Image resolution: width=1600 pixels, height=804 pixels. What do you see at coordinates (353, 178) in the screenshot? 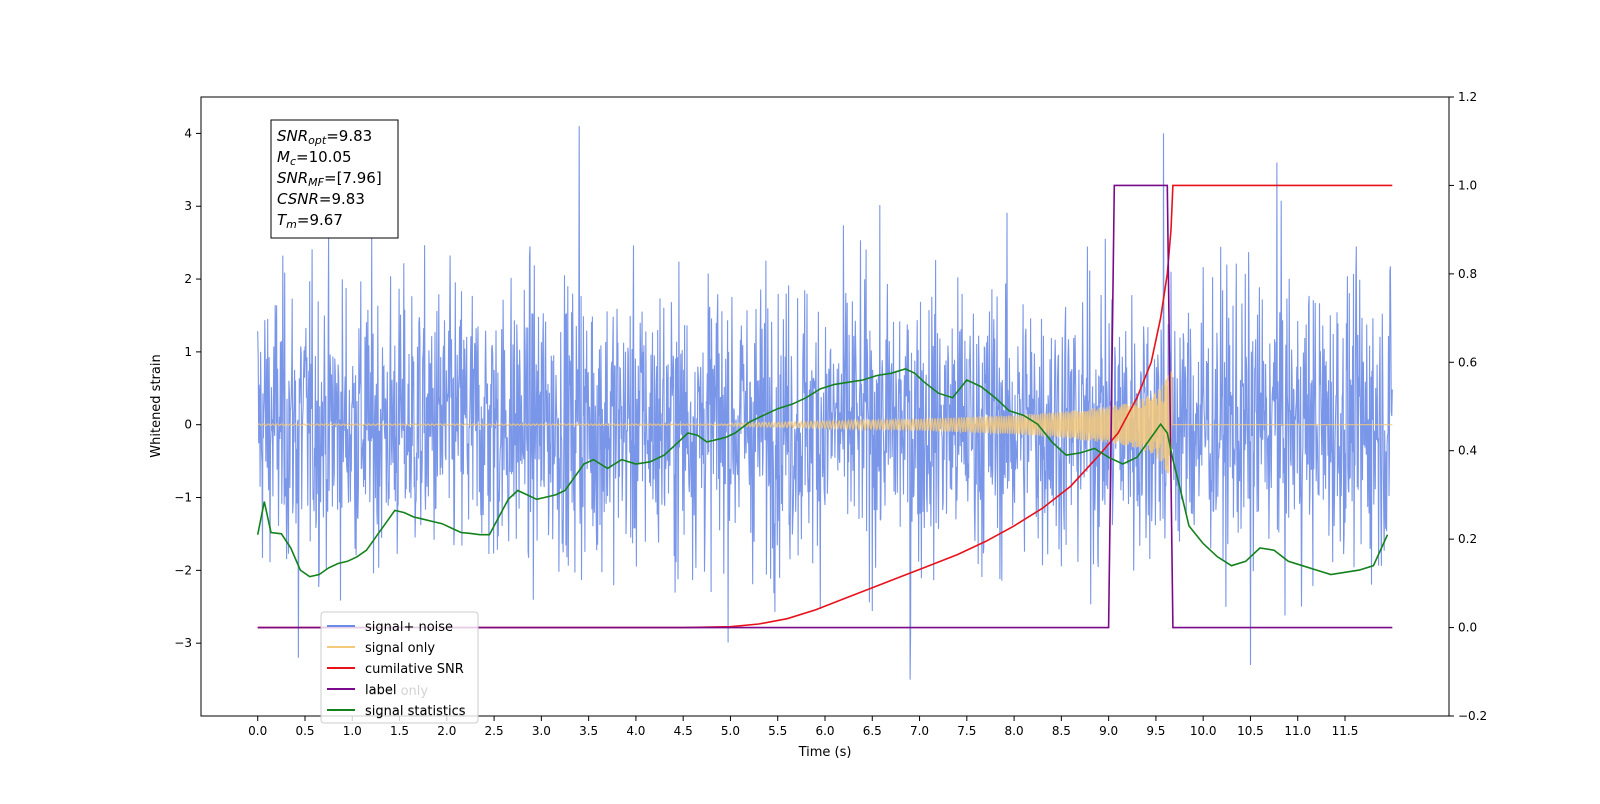
I see `annotation-value: =[7.96]` at bounding box center [353, 178].